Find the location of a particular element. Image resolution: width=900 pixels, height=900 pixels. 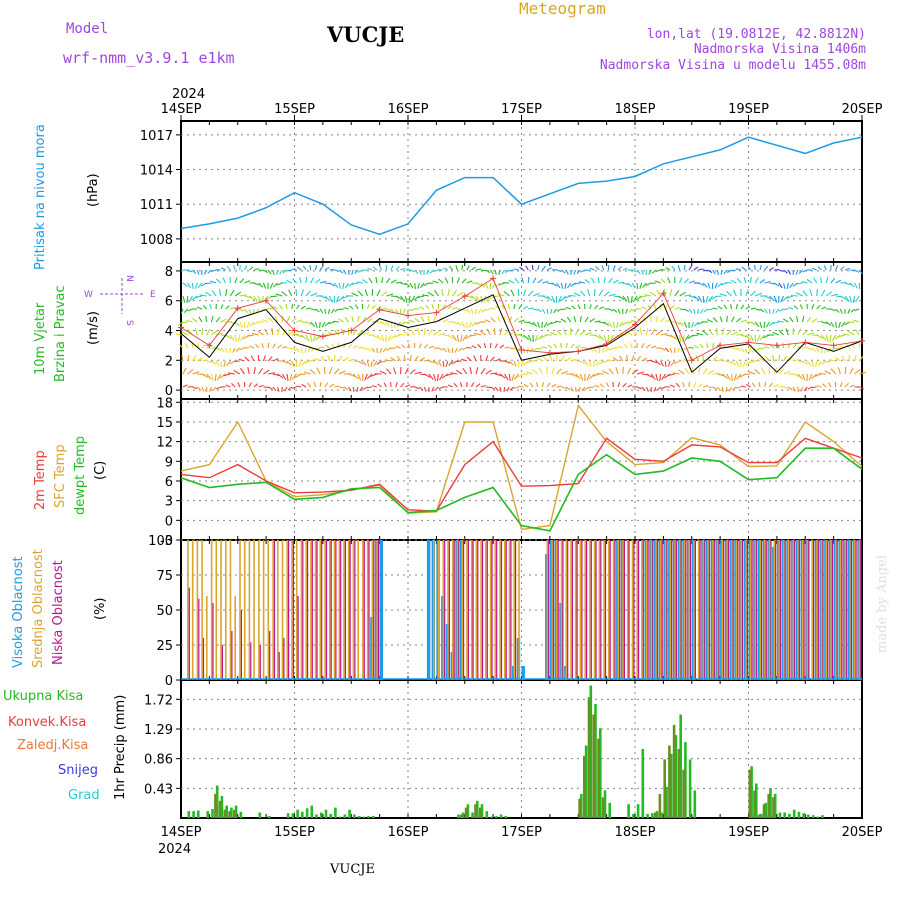

wind-unit: (m/s) is located at coordinates (93, 328).